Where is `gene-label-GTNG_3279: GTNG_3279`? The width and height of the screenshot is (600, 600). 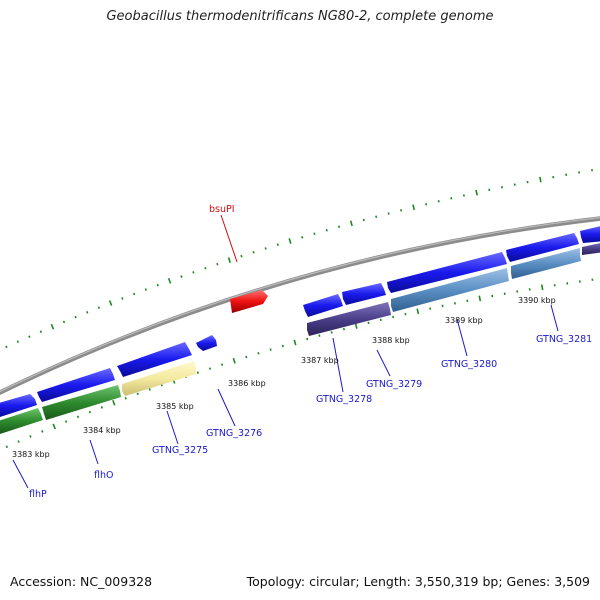 gene-label-GTNG_3279: GTNG_3279 is located at coordinates (394, 384).